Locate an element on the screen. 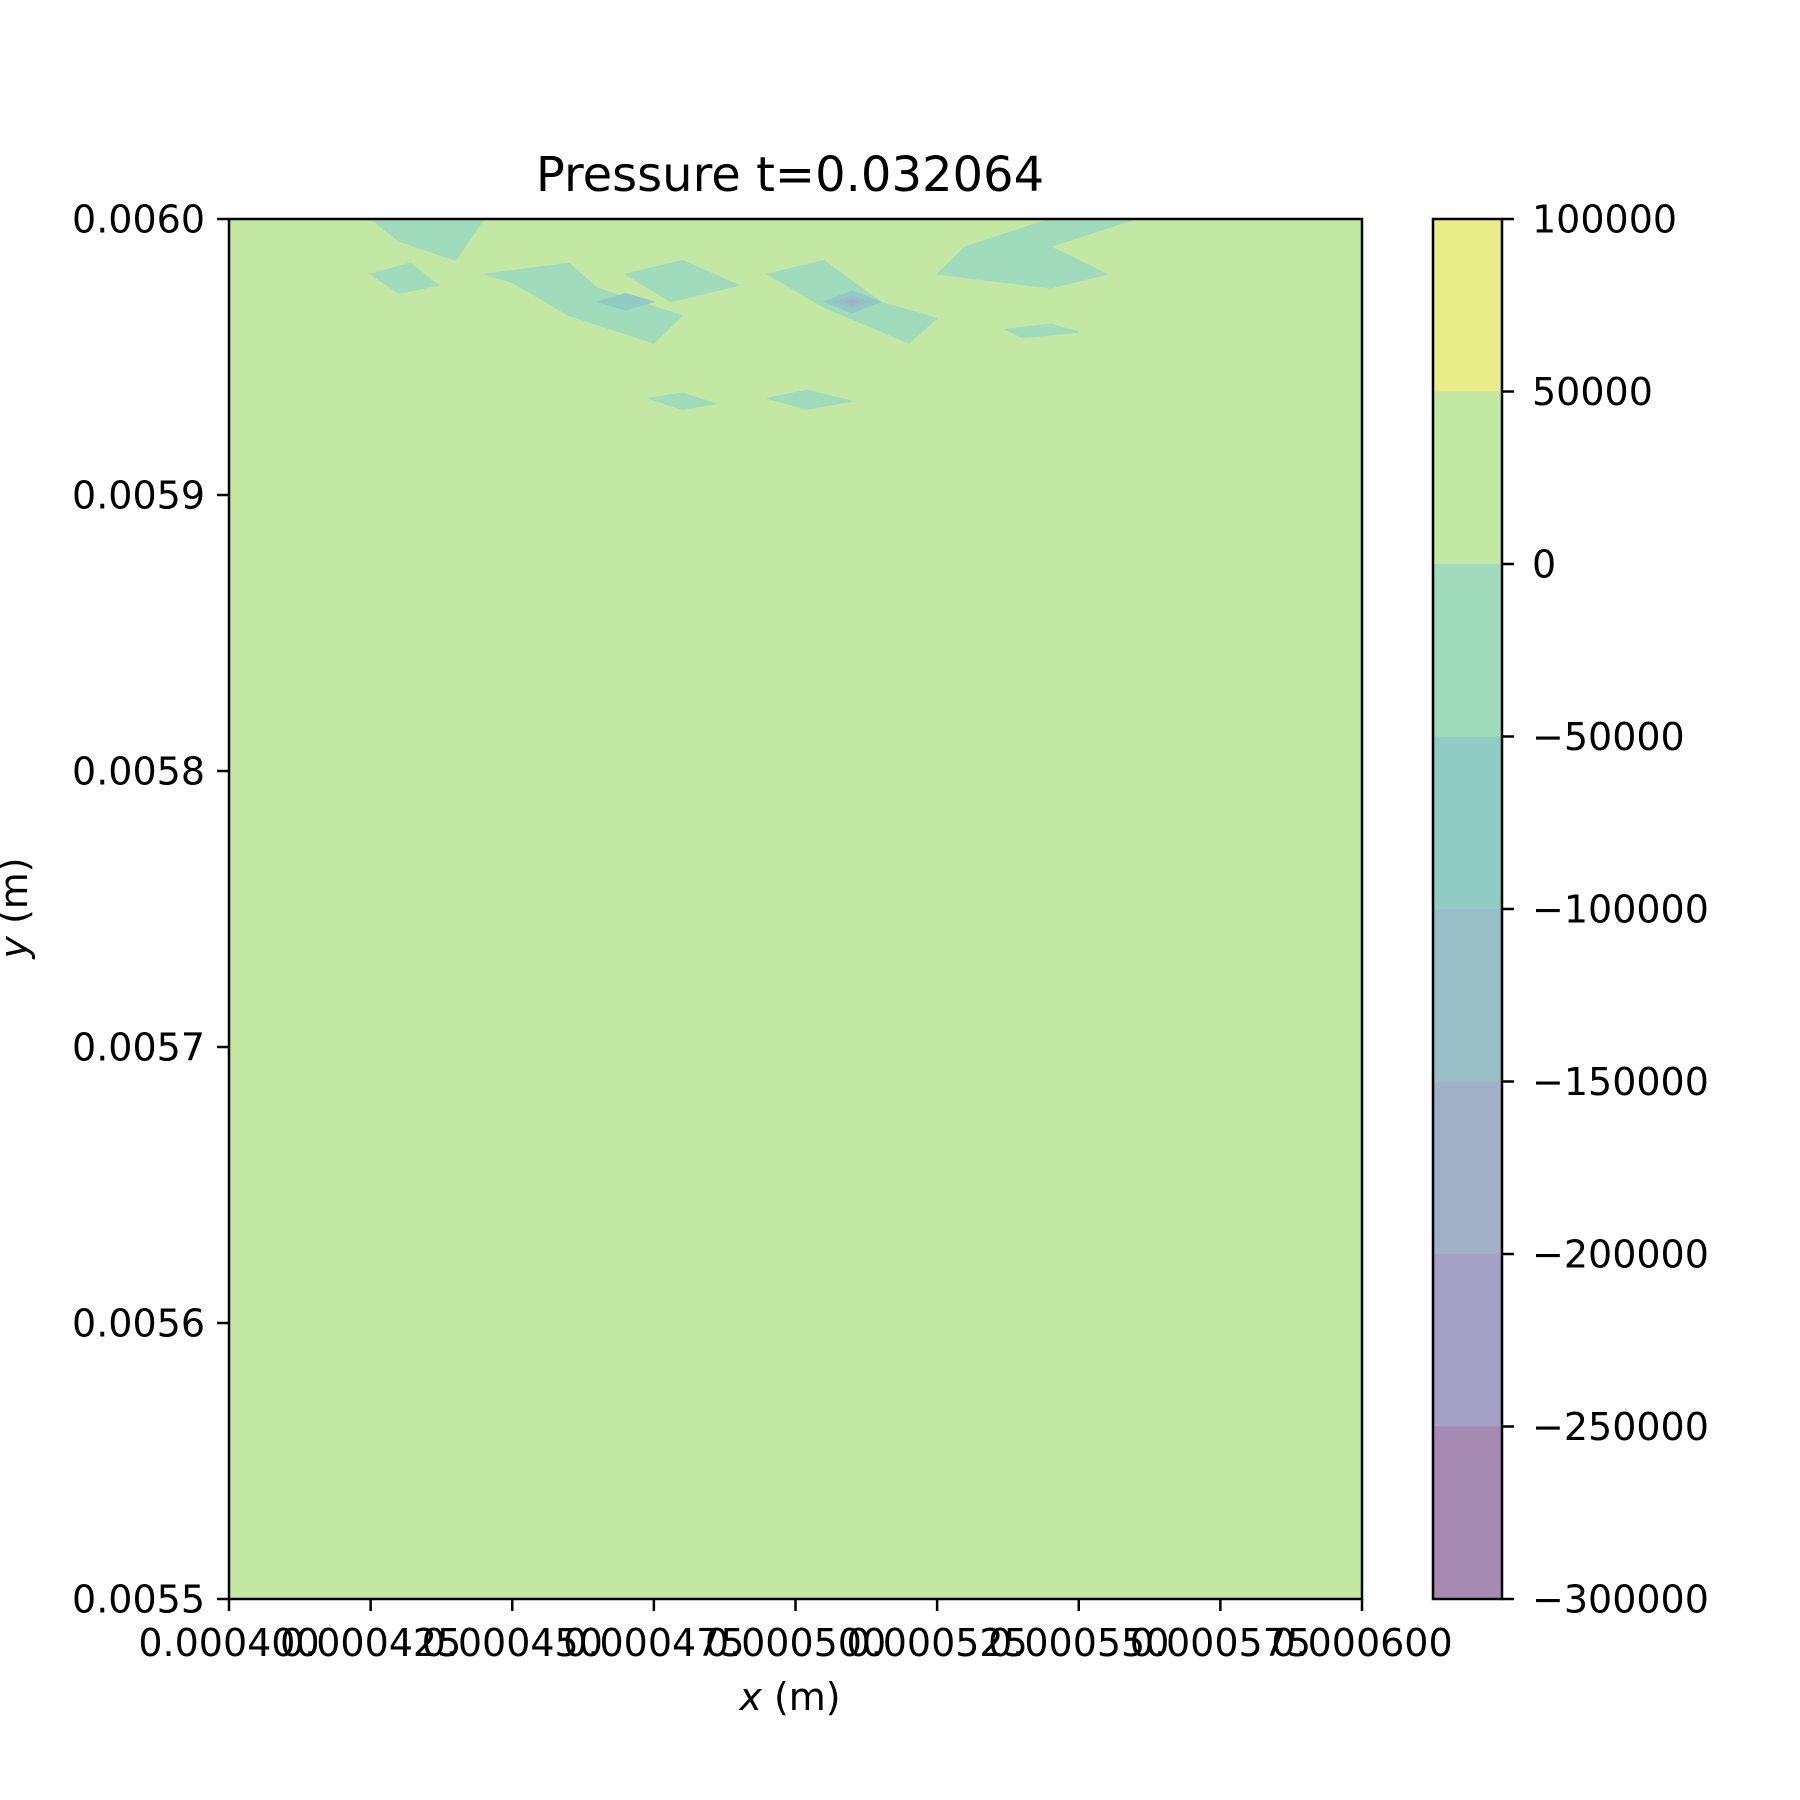 This screenshot has width=1800, height=1800. x-axis-label: x (m) is located at coordinates (789, 1697).